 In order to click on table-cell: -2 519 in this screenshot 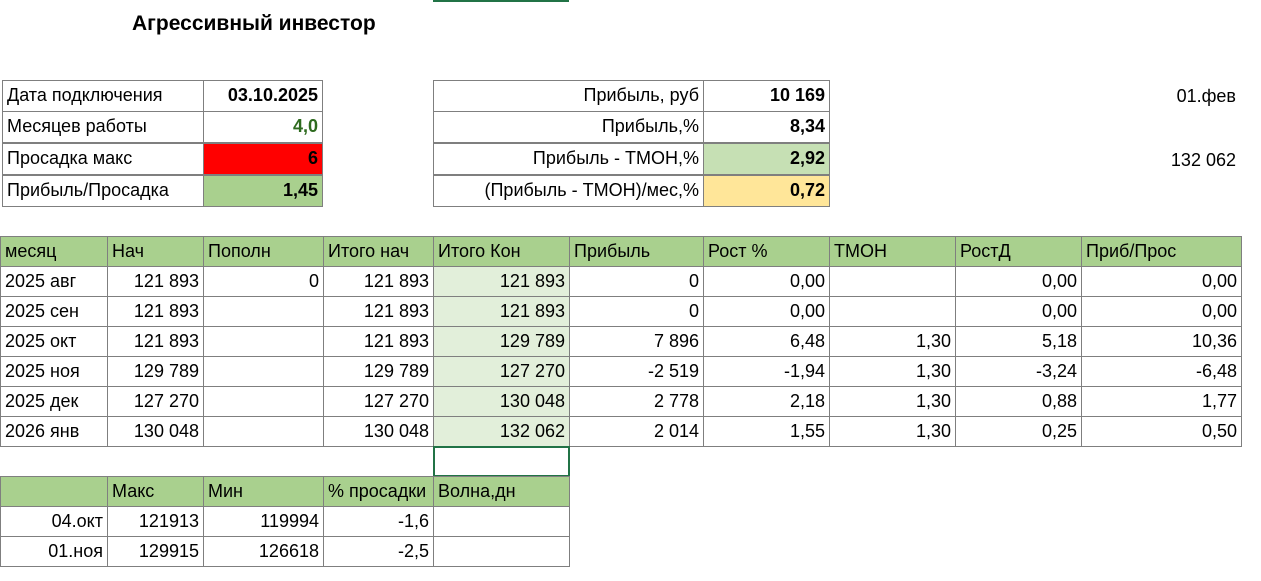, I will do `click(636, 371)`.